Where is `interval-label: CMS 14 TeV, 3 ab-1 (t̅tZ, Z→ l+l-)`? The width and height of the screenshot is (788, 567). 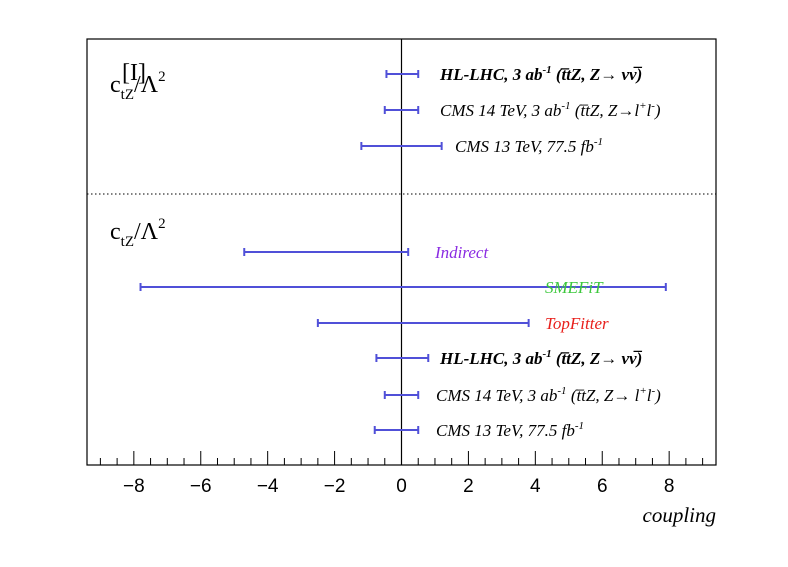 interval-label: CMS 14 TeV, 3 ab-1 (t̅tZ, Z→ l+l-) is located at coordinates (548, 395).